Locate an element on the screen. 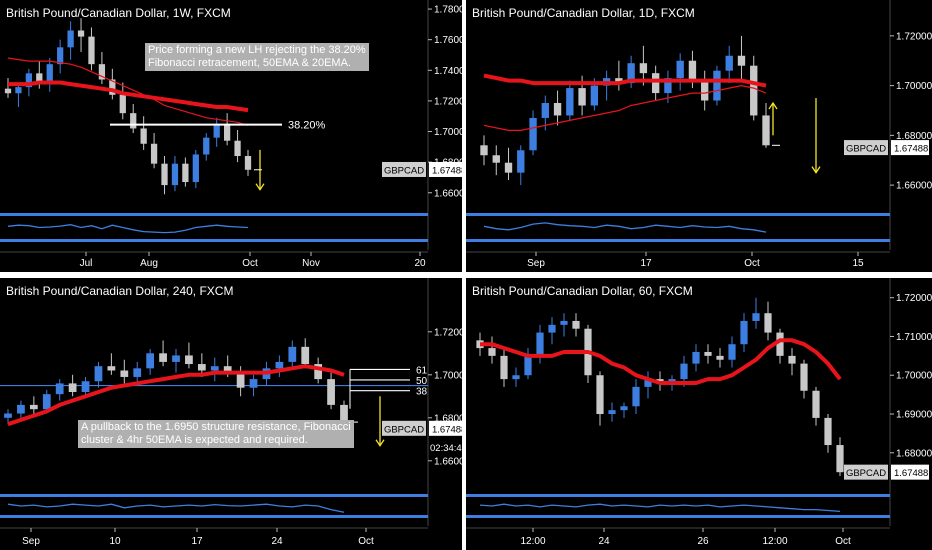 The height and width of the screenshot is (550, 932). y-tick-label: 1.72000 is located at coordinates (914, 36).